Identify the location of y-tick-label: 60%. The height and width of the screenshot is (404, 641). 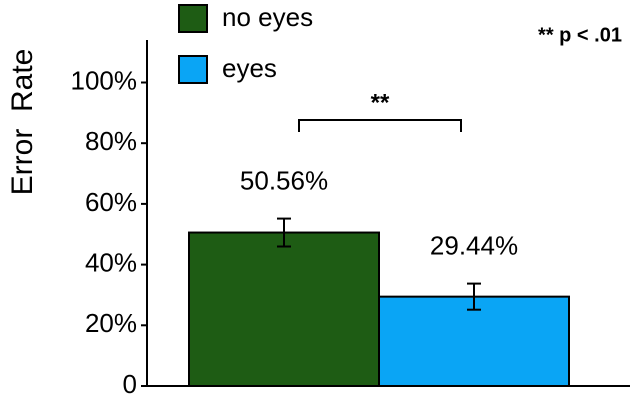
(111, 202).